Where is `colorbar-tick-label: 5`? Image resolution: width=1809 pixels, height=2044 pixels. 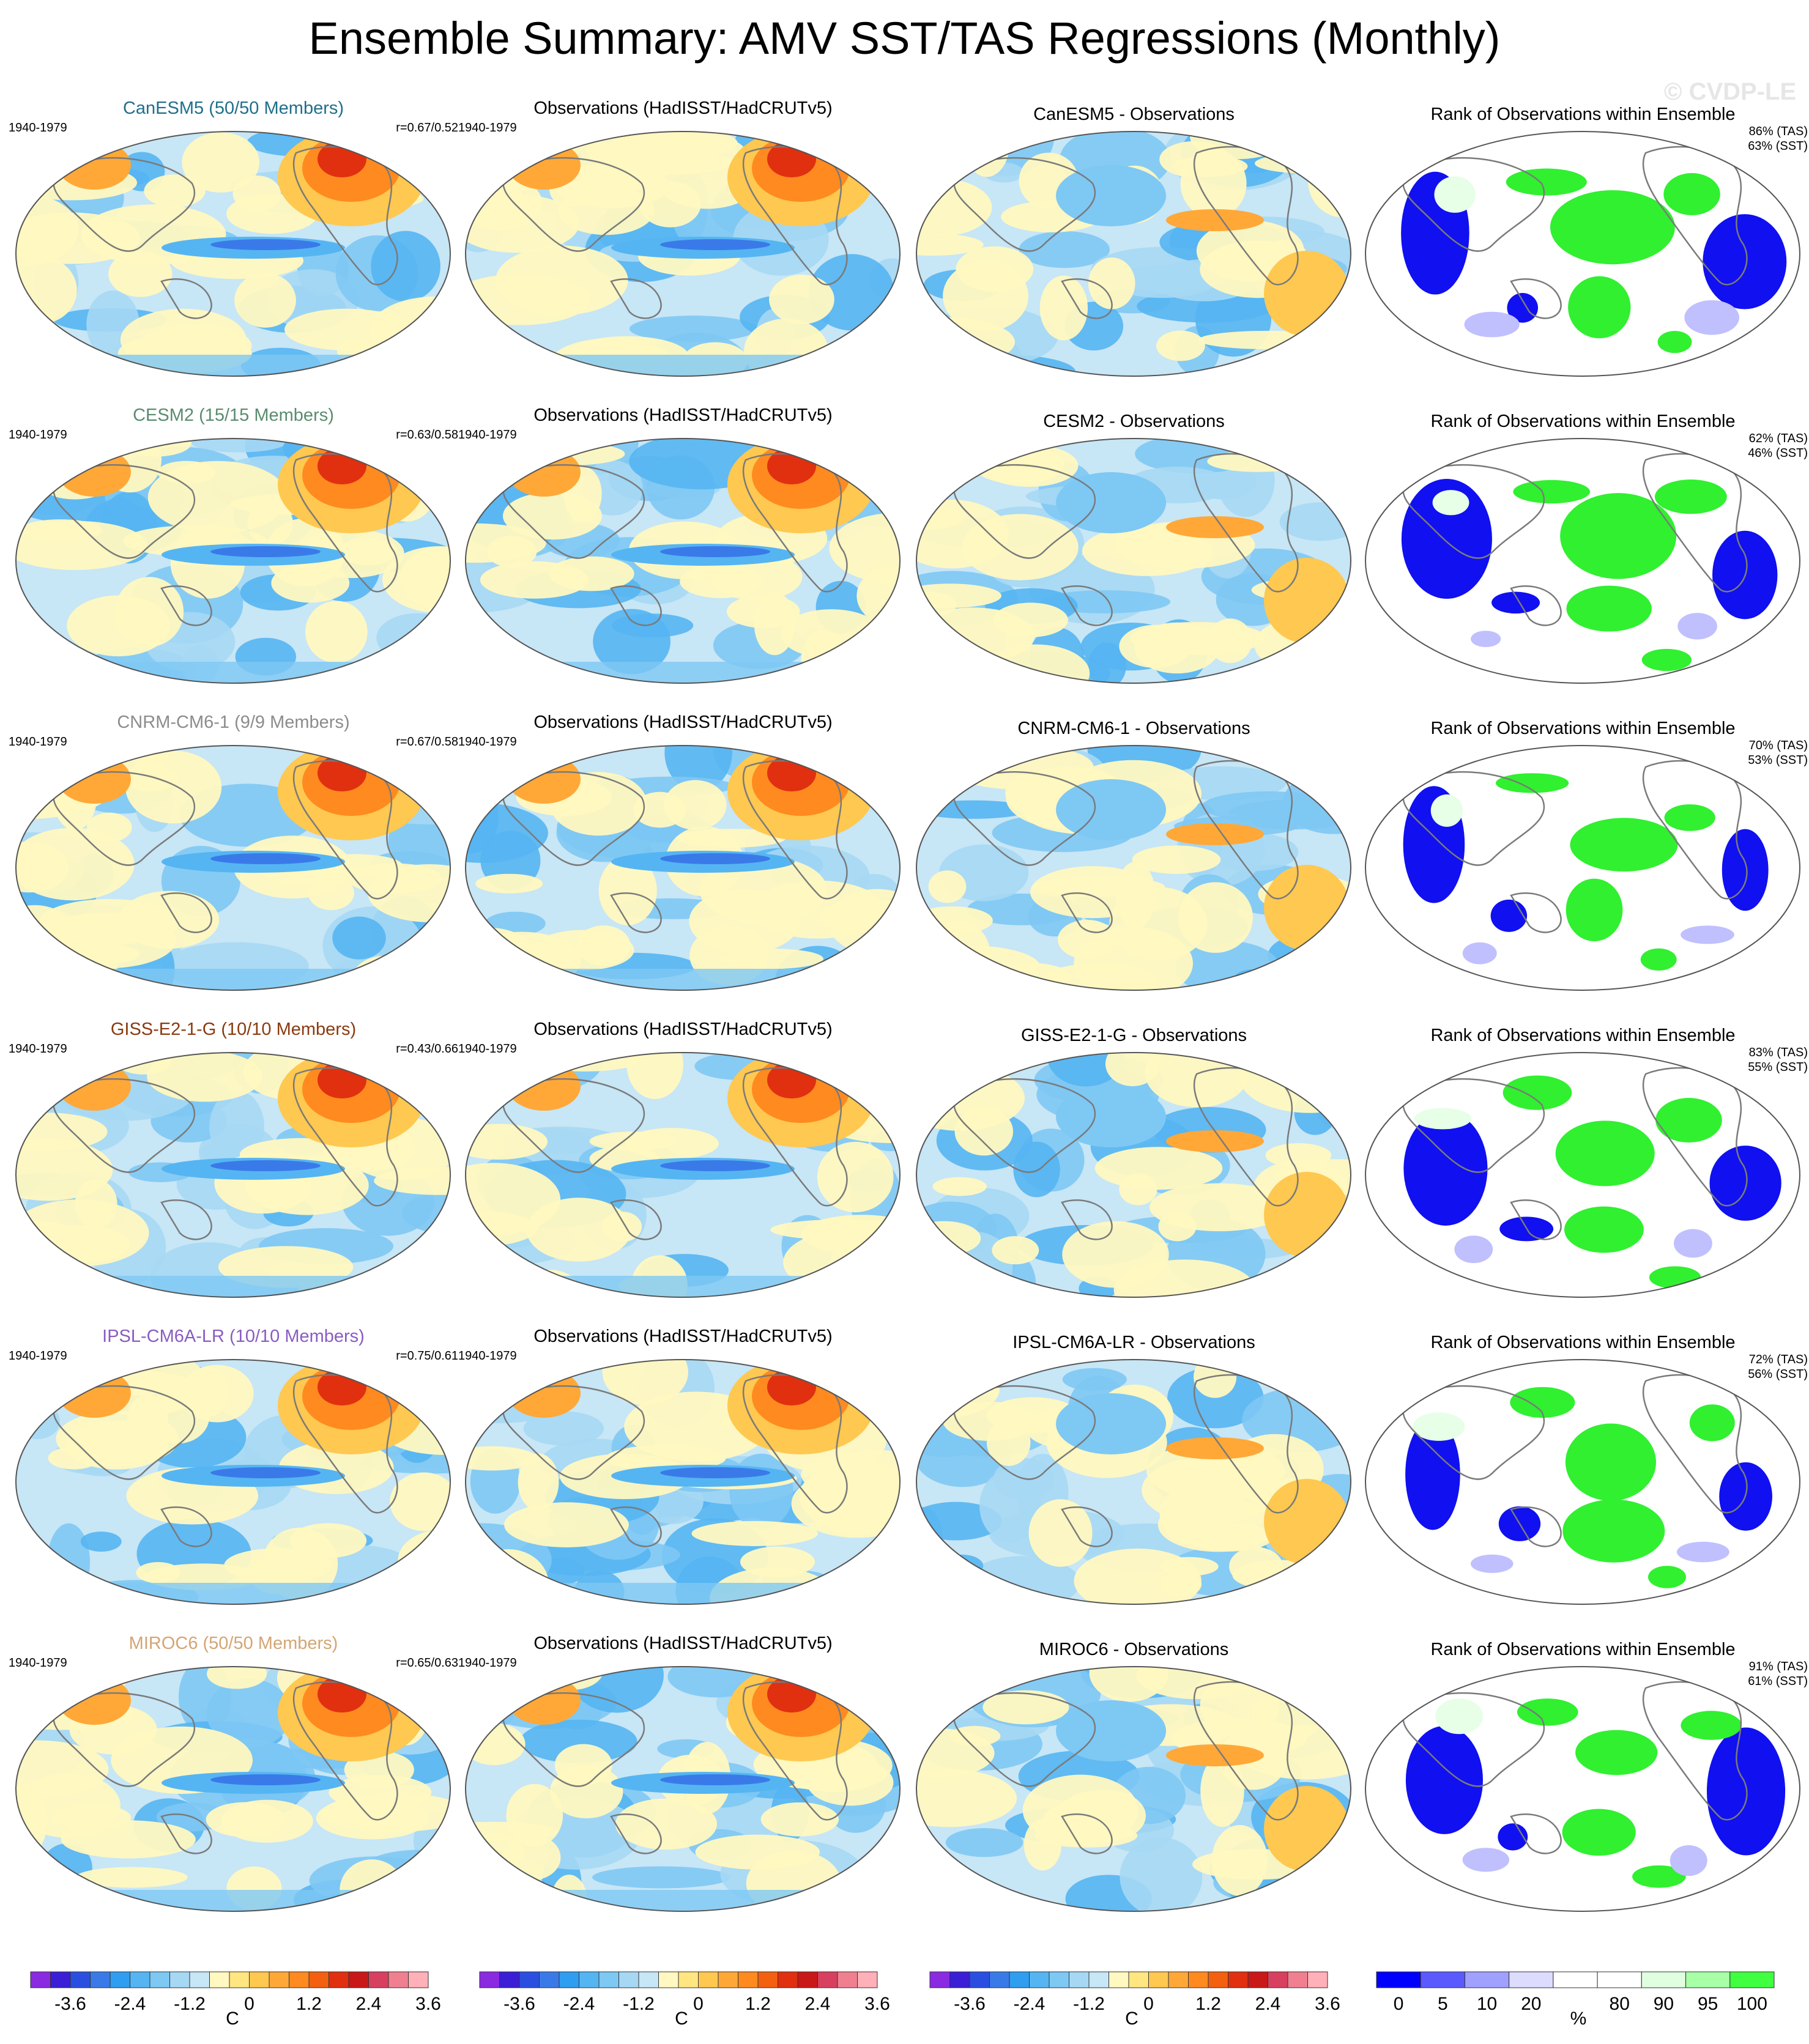
colorbar-tick-label: 5 is located at coordinates (1443, 2004).